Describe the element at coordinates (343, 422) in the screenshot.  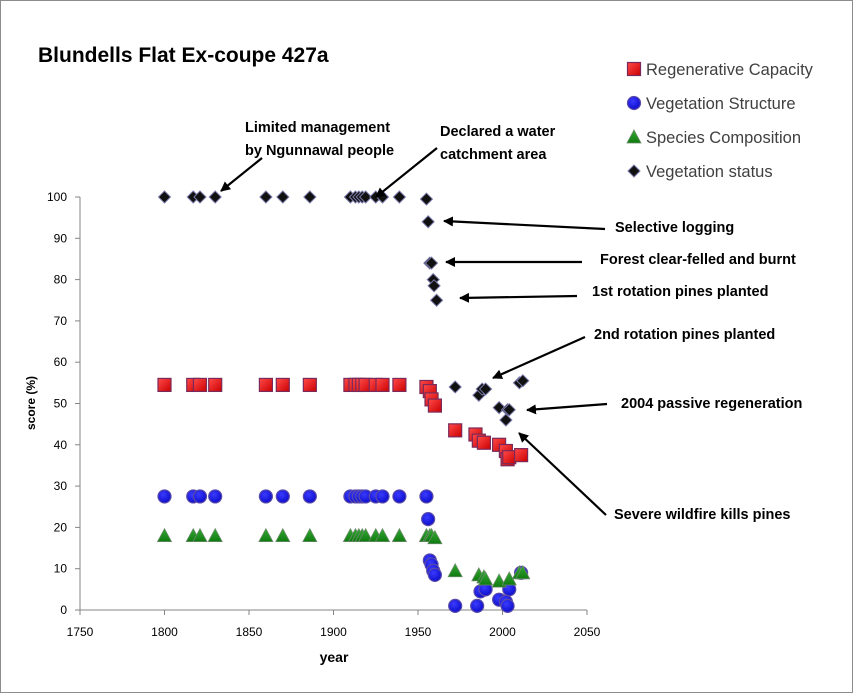
I see `series-regenerative-capacity` at that location.